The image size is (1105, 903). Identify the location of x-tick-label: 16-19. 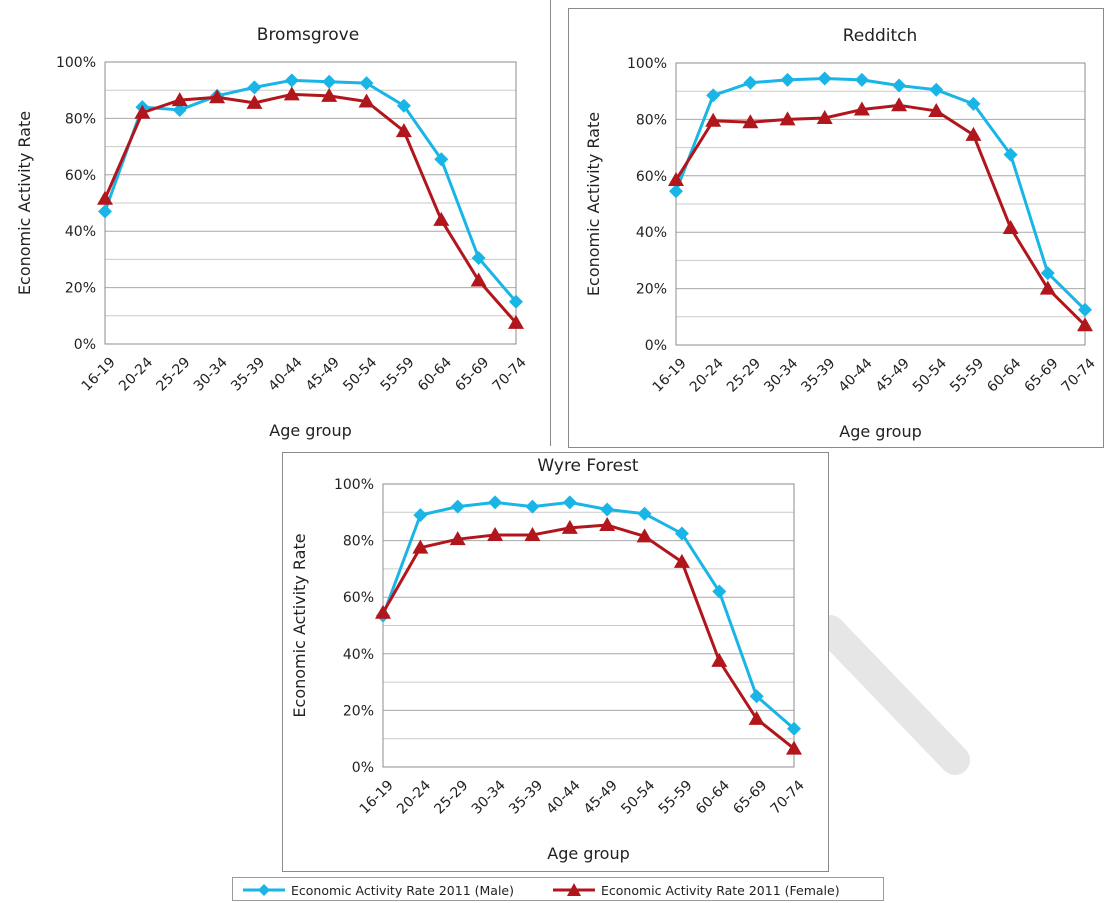
(377, 797).